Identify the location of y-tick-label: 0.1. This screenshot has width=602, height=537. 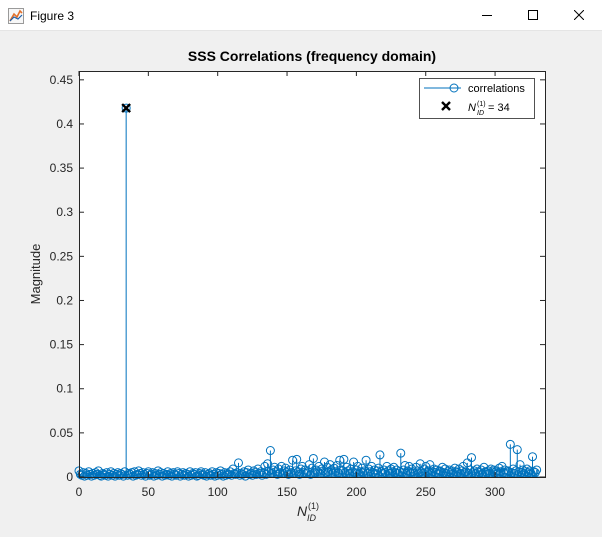
(64, 389).